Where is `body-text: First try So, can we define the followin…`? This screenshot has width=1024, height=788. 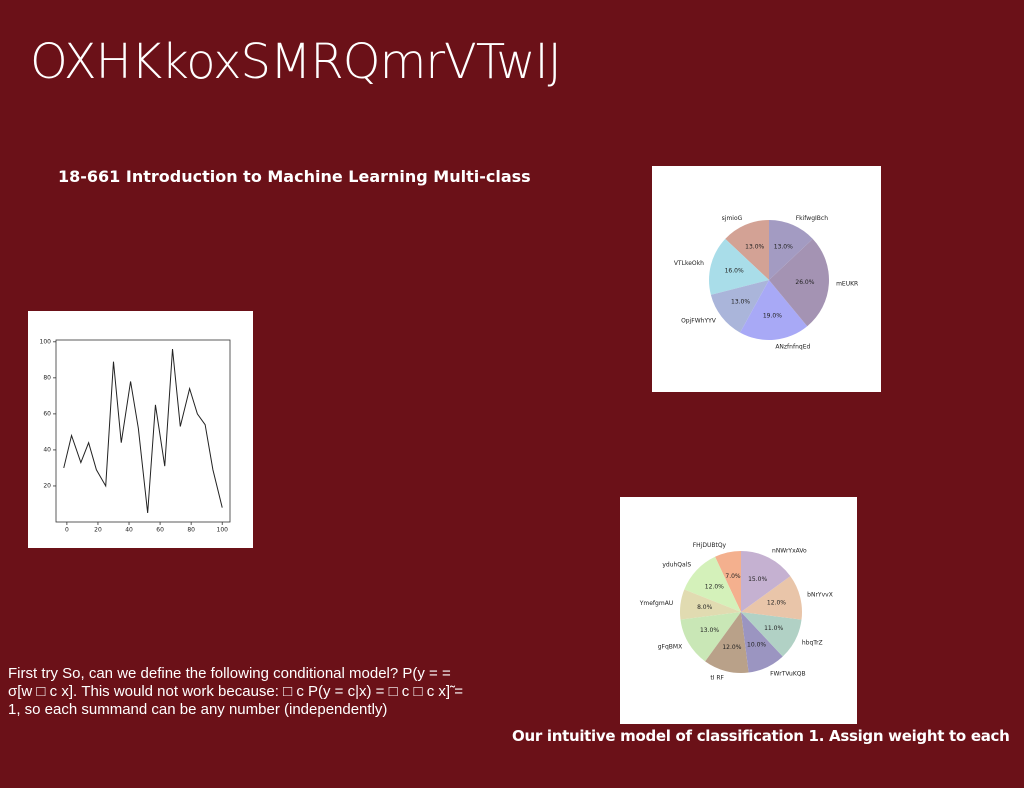 body-text: First try So, can we define the followin… is located at coordinates (235, 691).